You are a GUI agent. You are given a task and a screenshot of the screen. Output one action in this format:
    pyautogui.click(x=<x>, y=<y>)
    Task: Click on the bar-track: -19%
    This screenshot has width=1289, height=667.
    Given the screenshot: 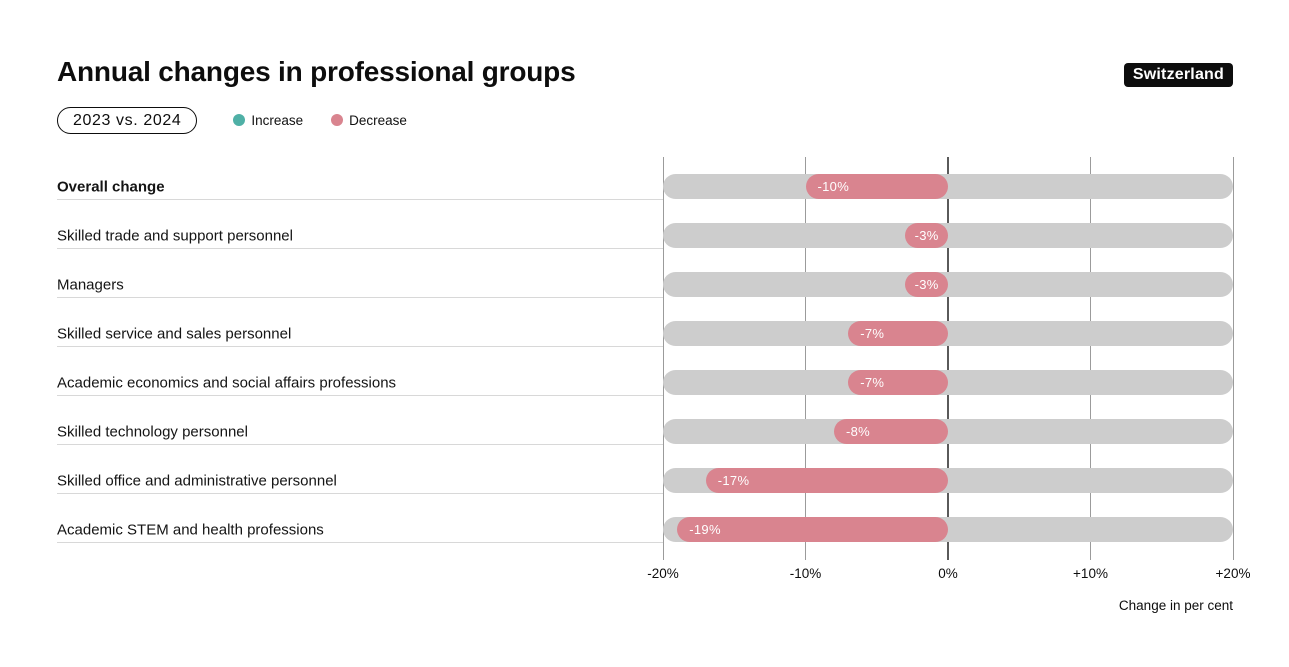 What is the action you would take?
    pyautogui.click(x=948, y=529)
    